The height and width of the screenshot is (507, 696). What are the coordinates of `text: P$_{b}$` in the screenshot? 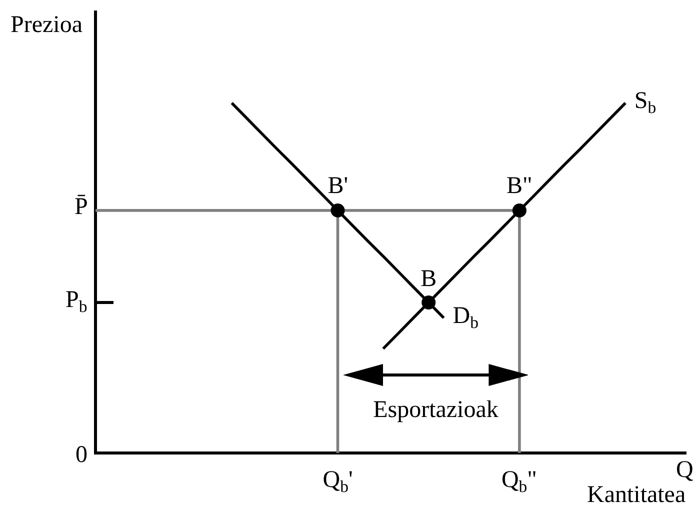 It's located at (77, 301).